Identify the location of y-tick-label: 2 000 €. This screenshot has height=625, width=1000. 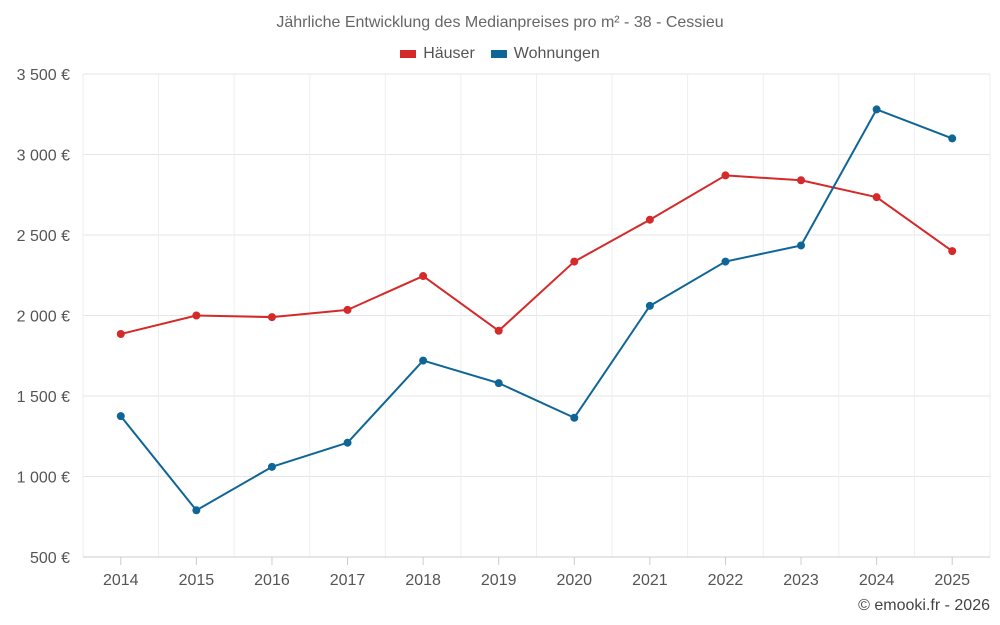
(43, 317).